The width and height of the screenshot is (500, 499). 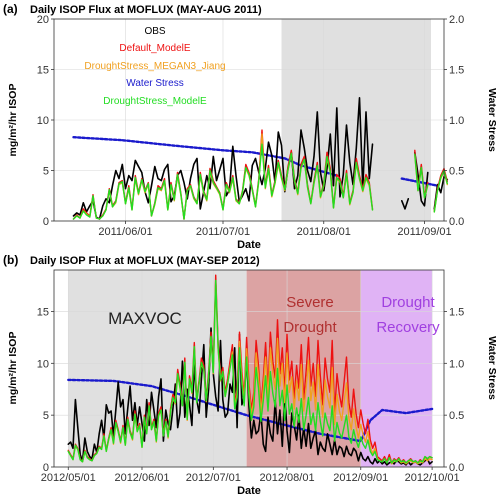 I want to click on panel-b-y2label: Water Stress, so click(x=492, y=368).